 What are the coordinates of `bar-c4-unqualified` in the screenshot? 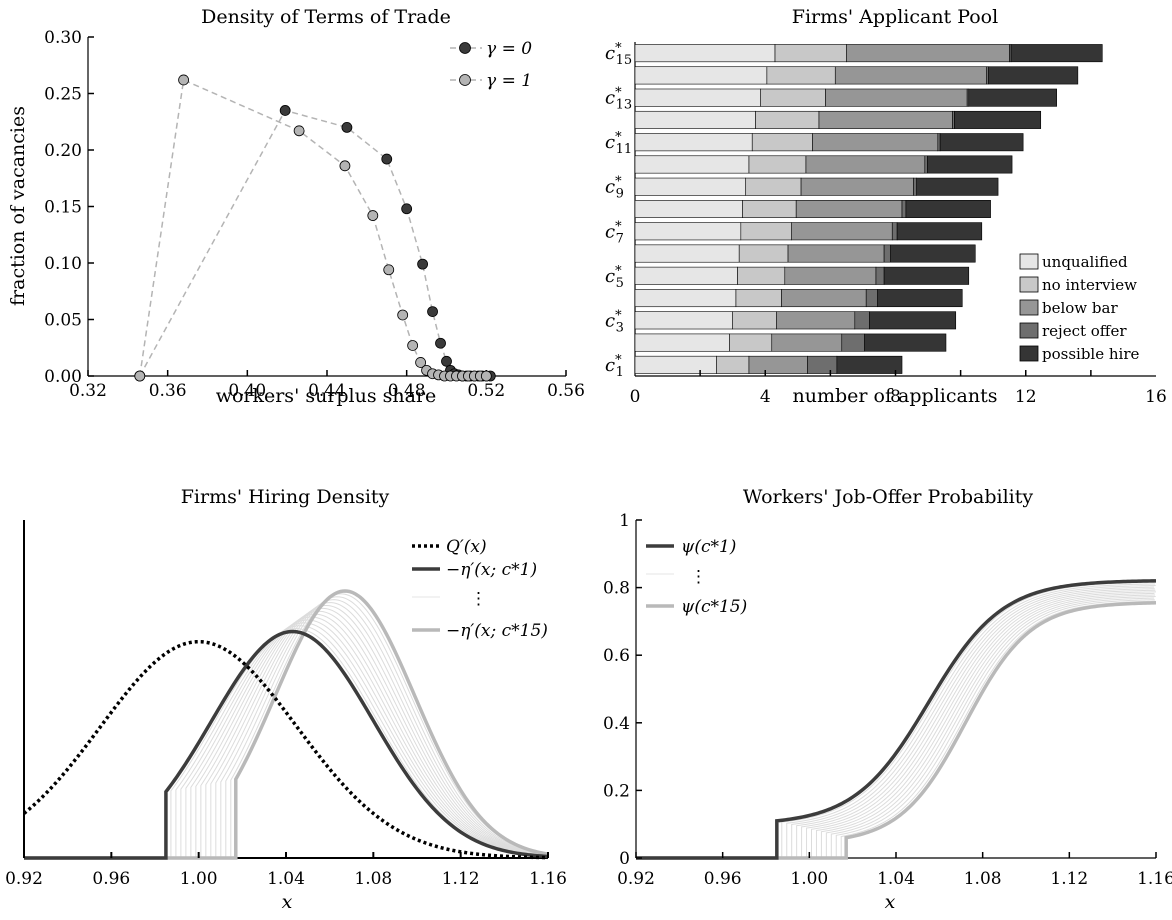 It's located at (685, 298).